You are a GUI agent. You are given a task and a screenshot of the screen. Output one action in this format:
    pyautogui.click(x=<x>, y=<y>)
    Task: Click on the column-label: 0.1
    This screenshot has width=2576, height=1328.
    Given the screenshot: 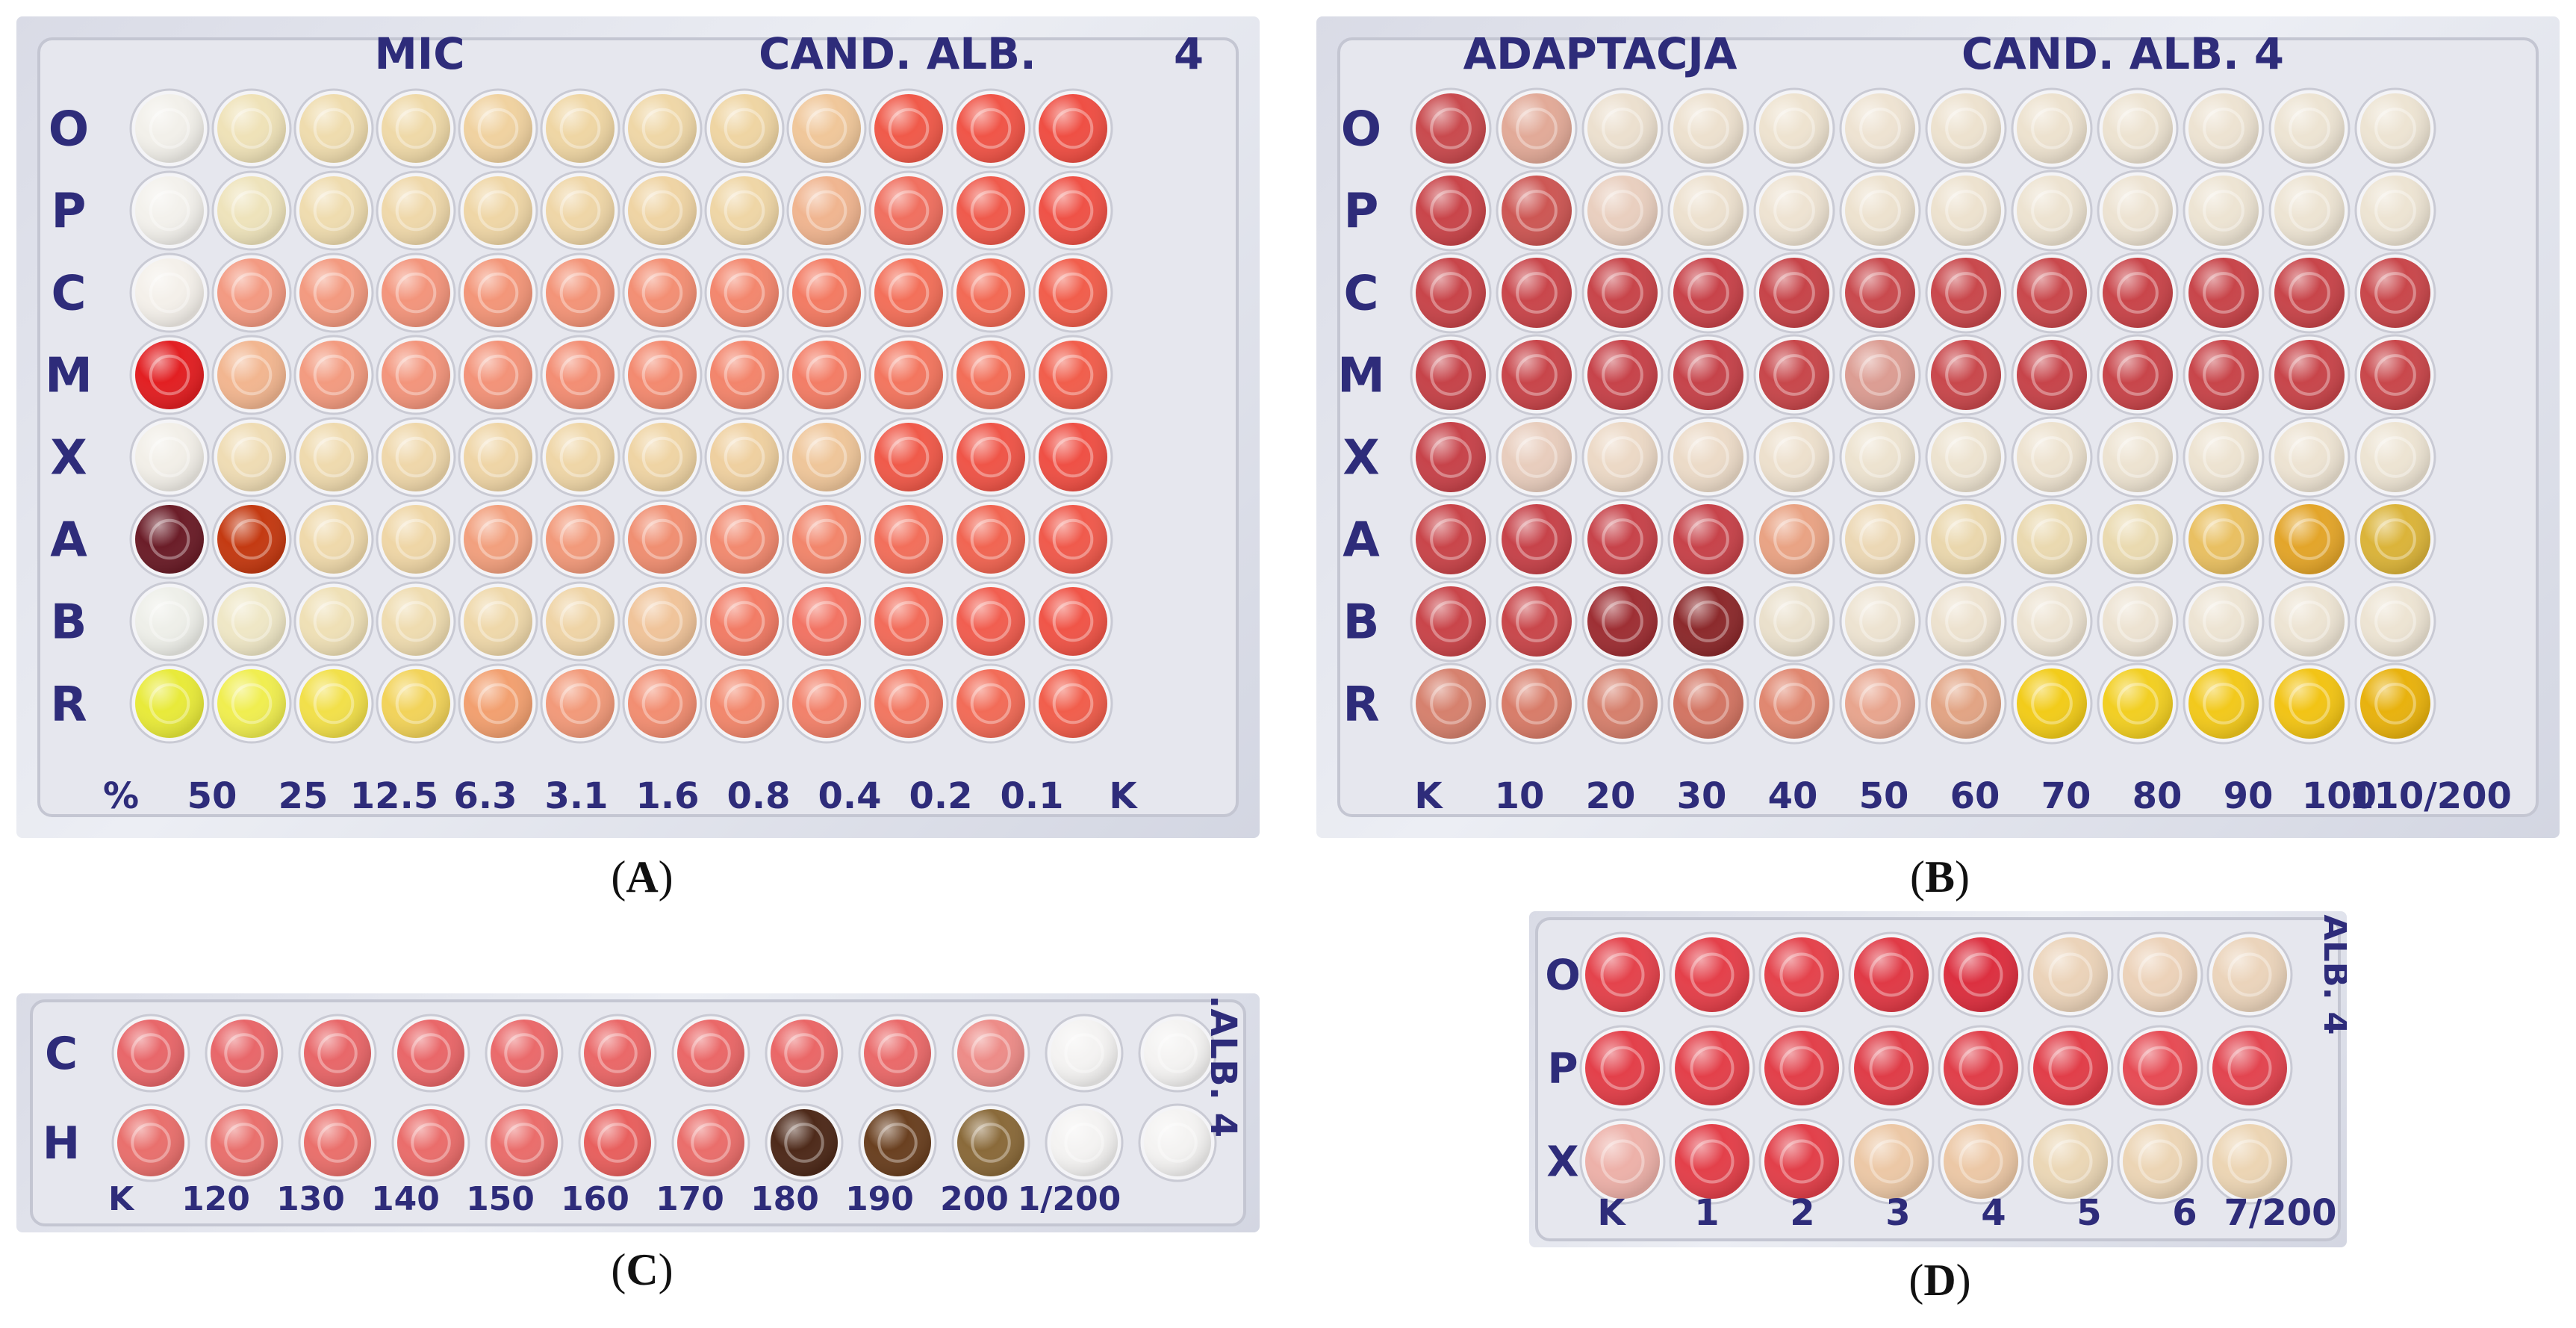 What is the action you would take?
    pyautogui.click(x=1031, y=796)
    